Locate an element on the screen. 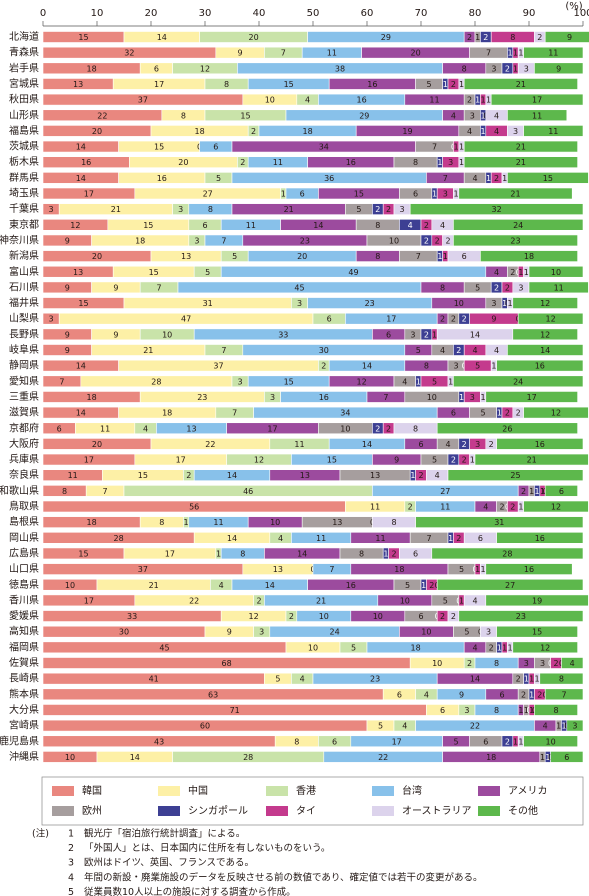 This screenshot has height=896, width=589. legend-label: オーストラリア is located at coordinates (437, 811).